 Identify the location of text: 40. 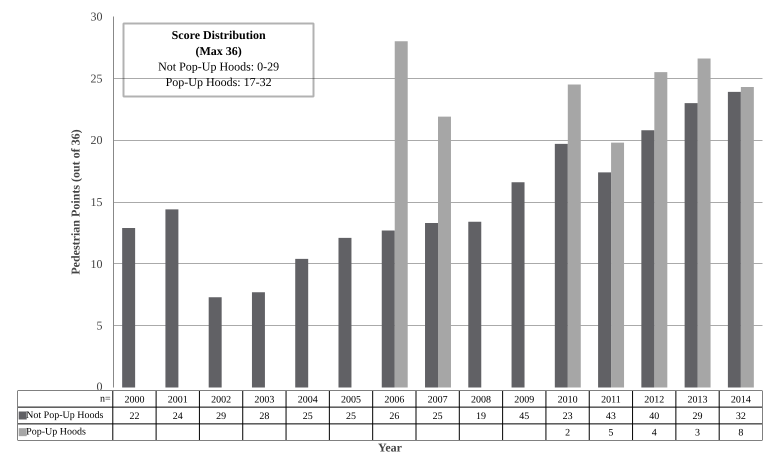
(654, 416).